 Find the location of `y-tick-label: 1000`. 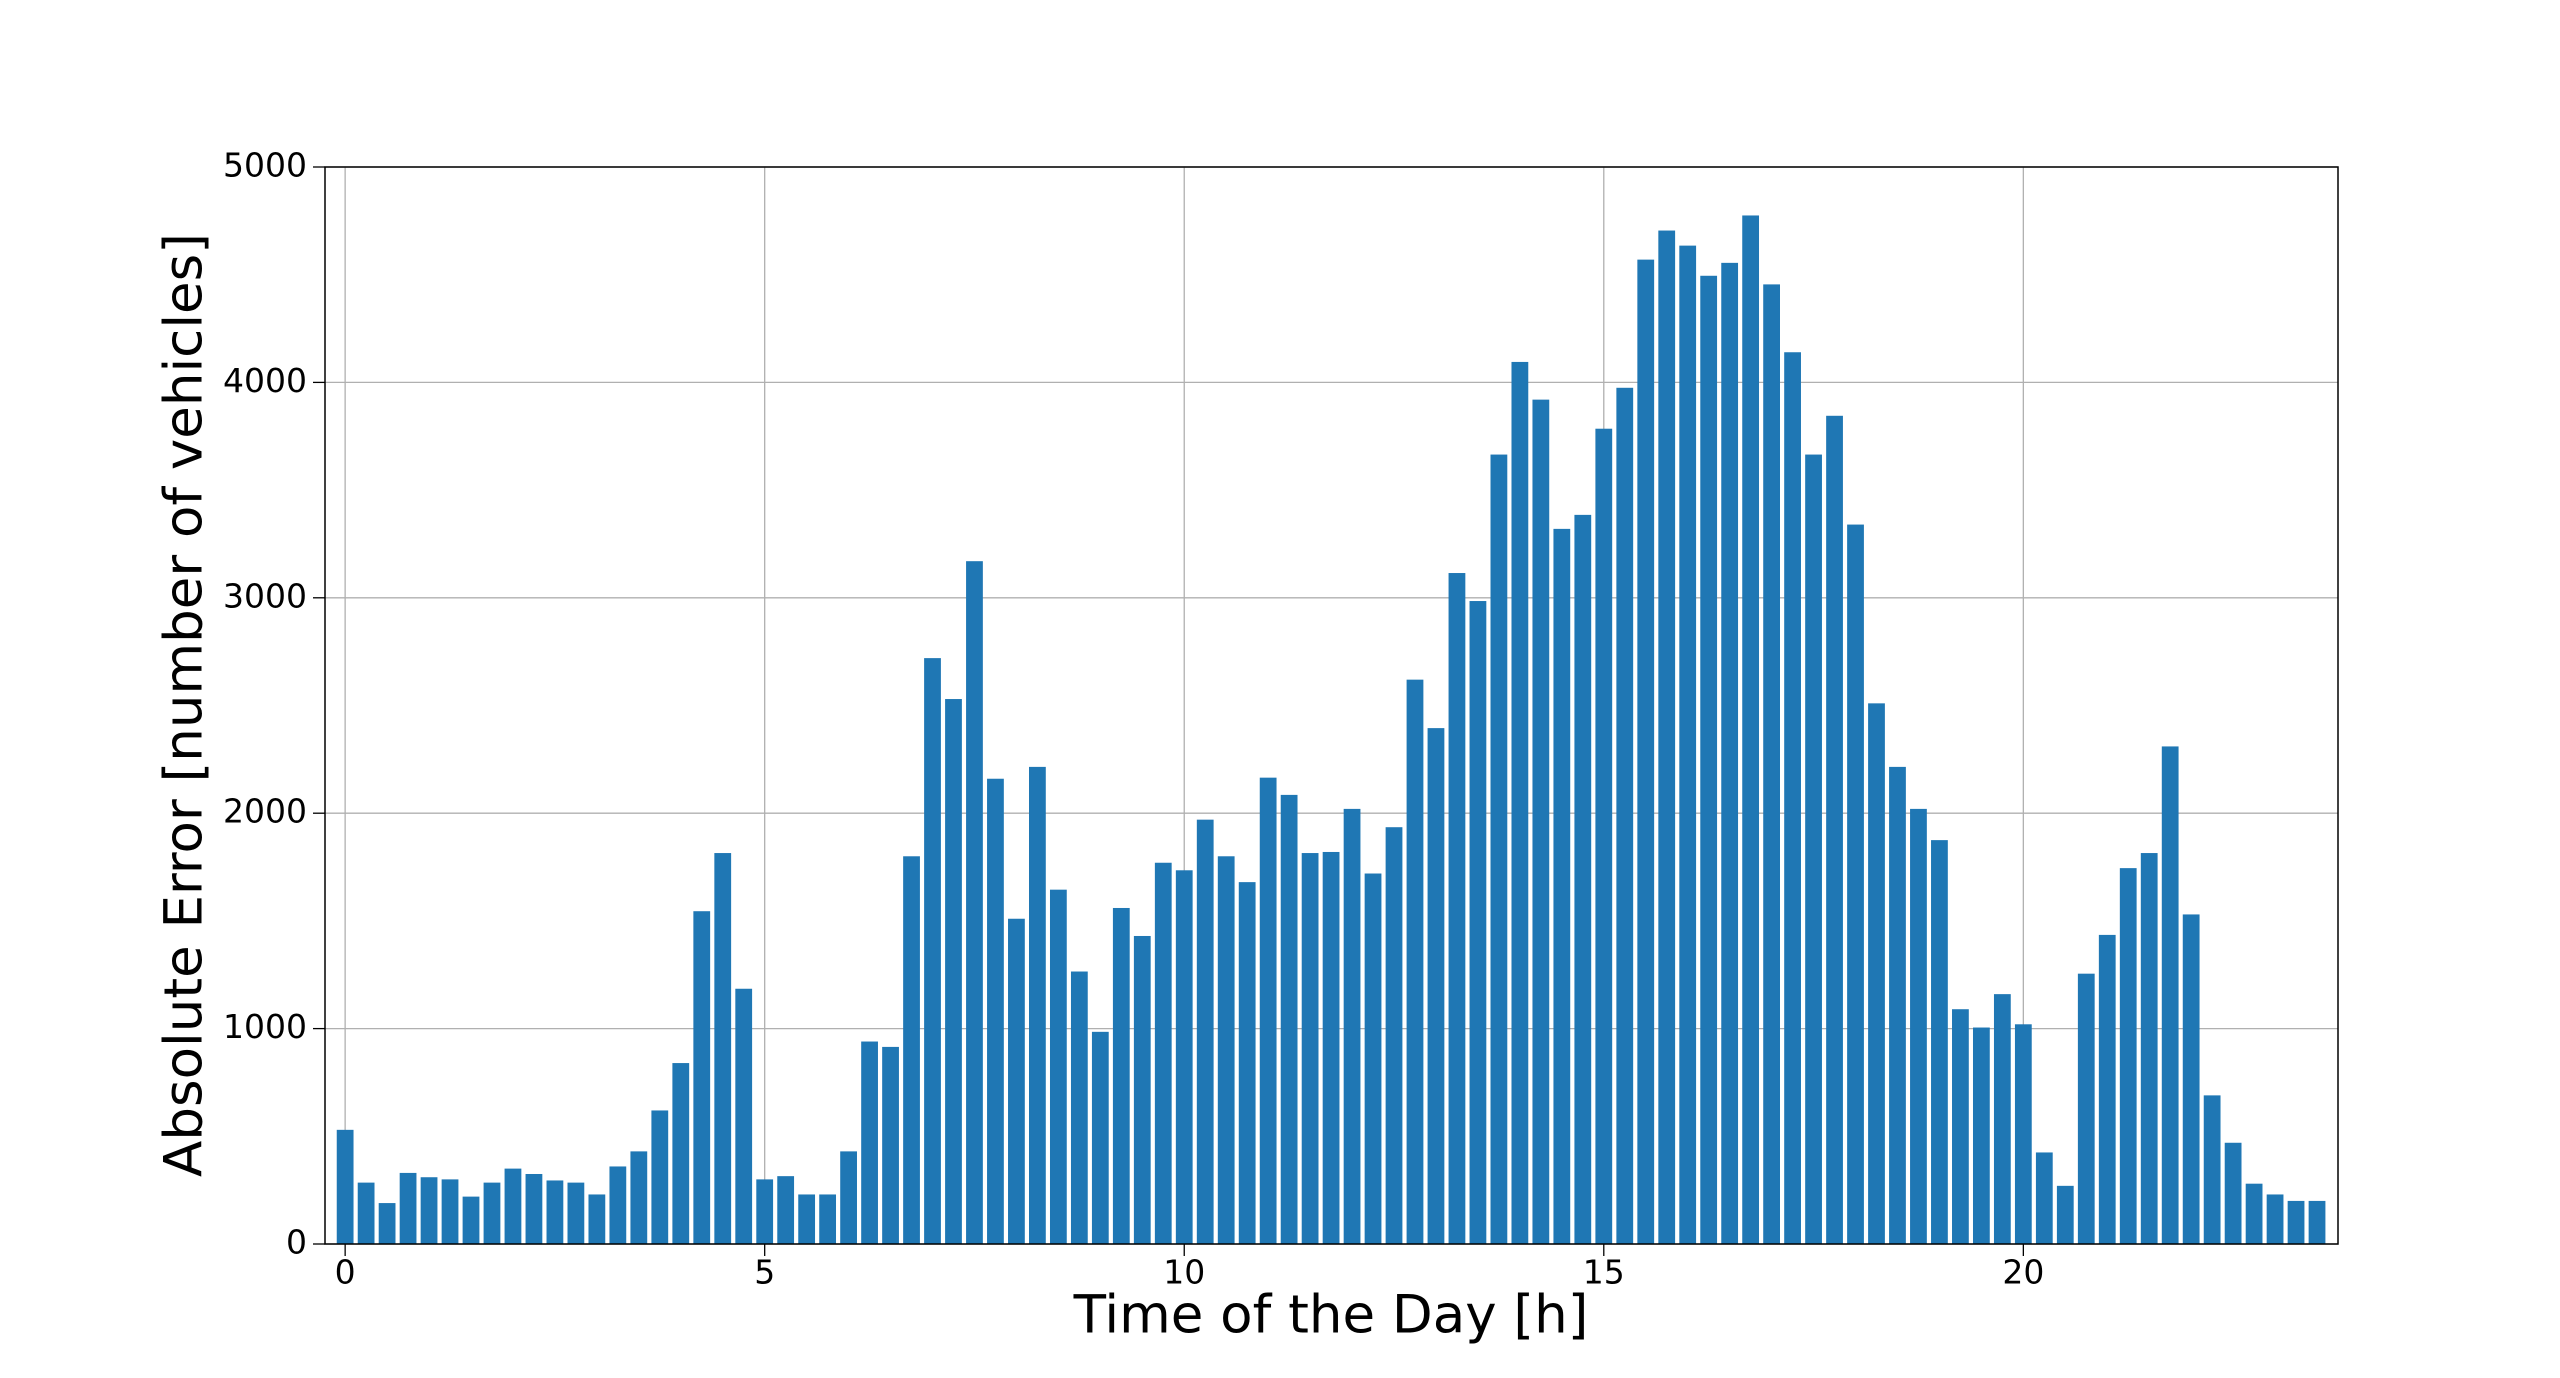

y-tick-label: 1000 is located at coordinates (265, 1026).